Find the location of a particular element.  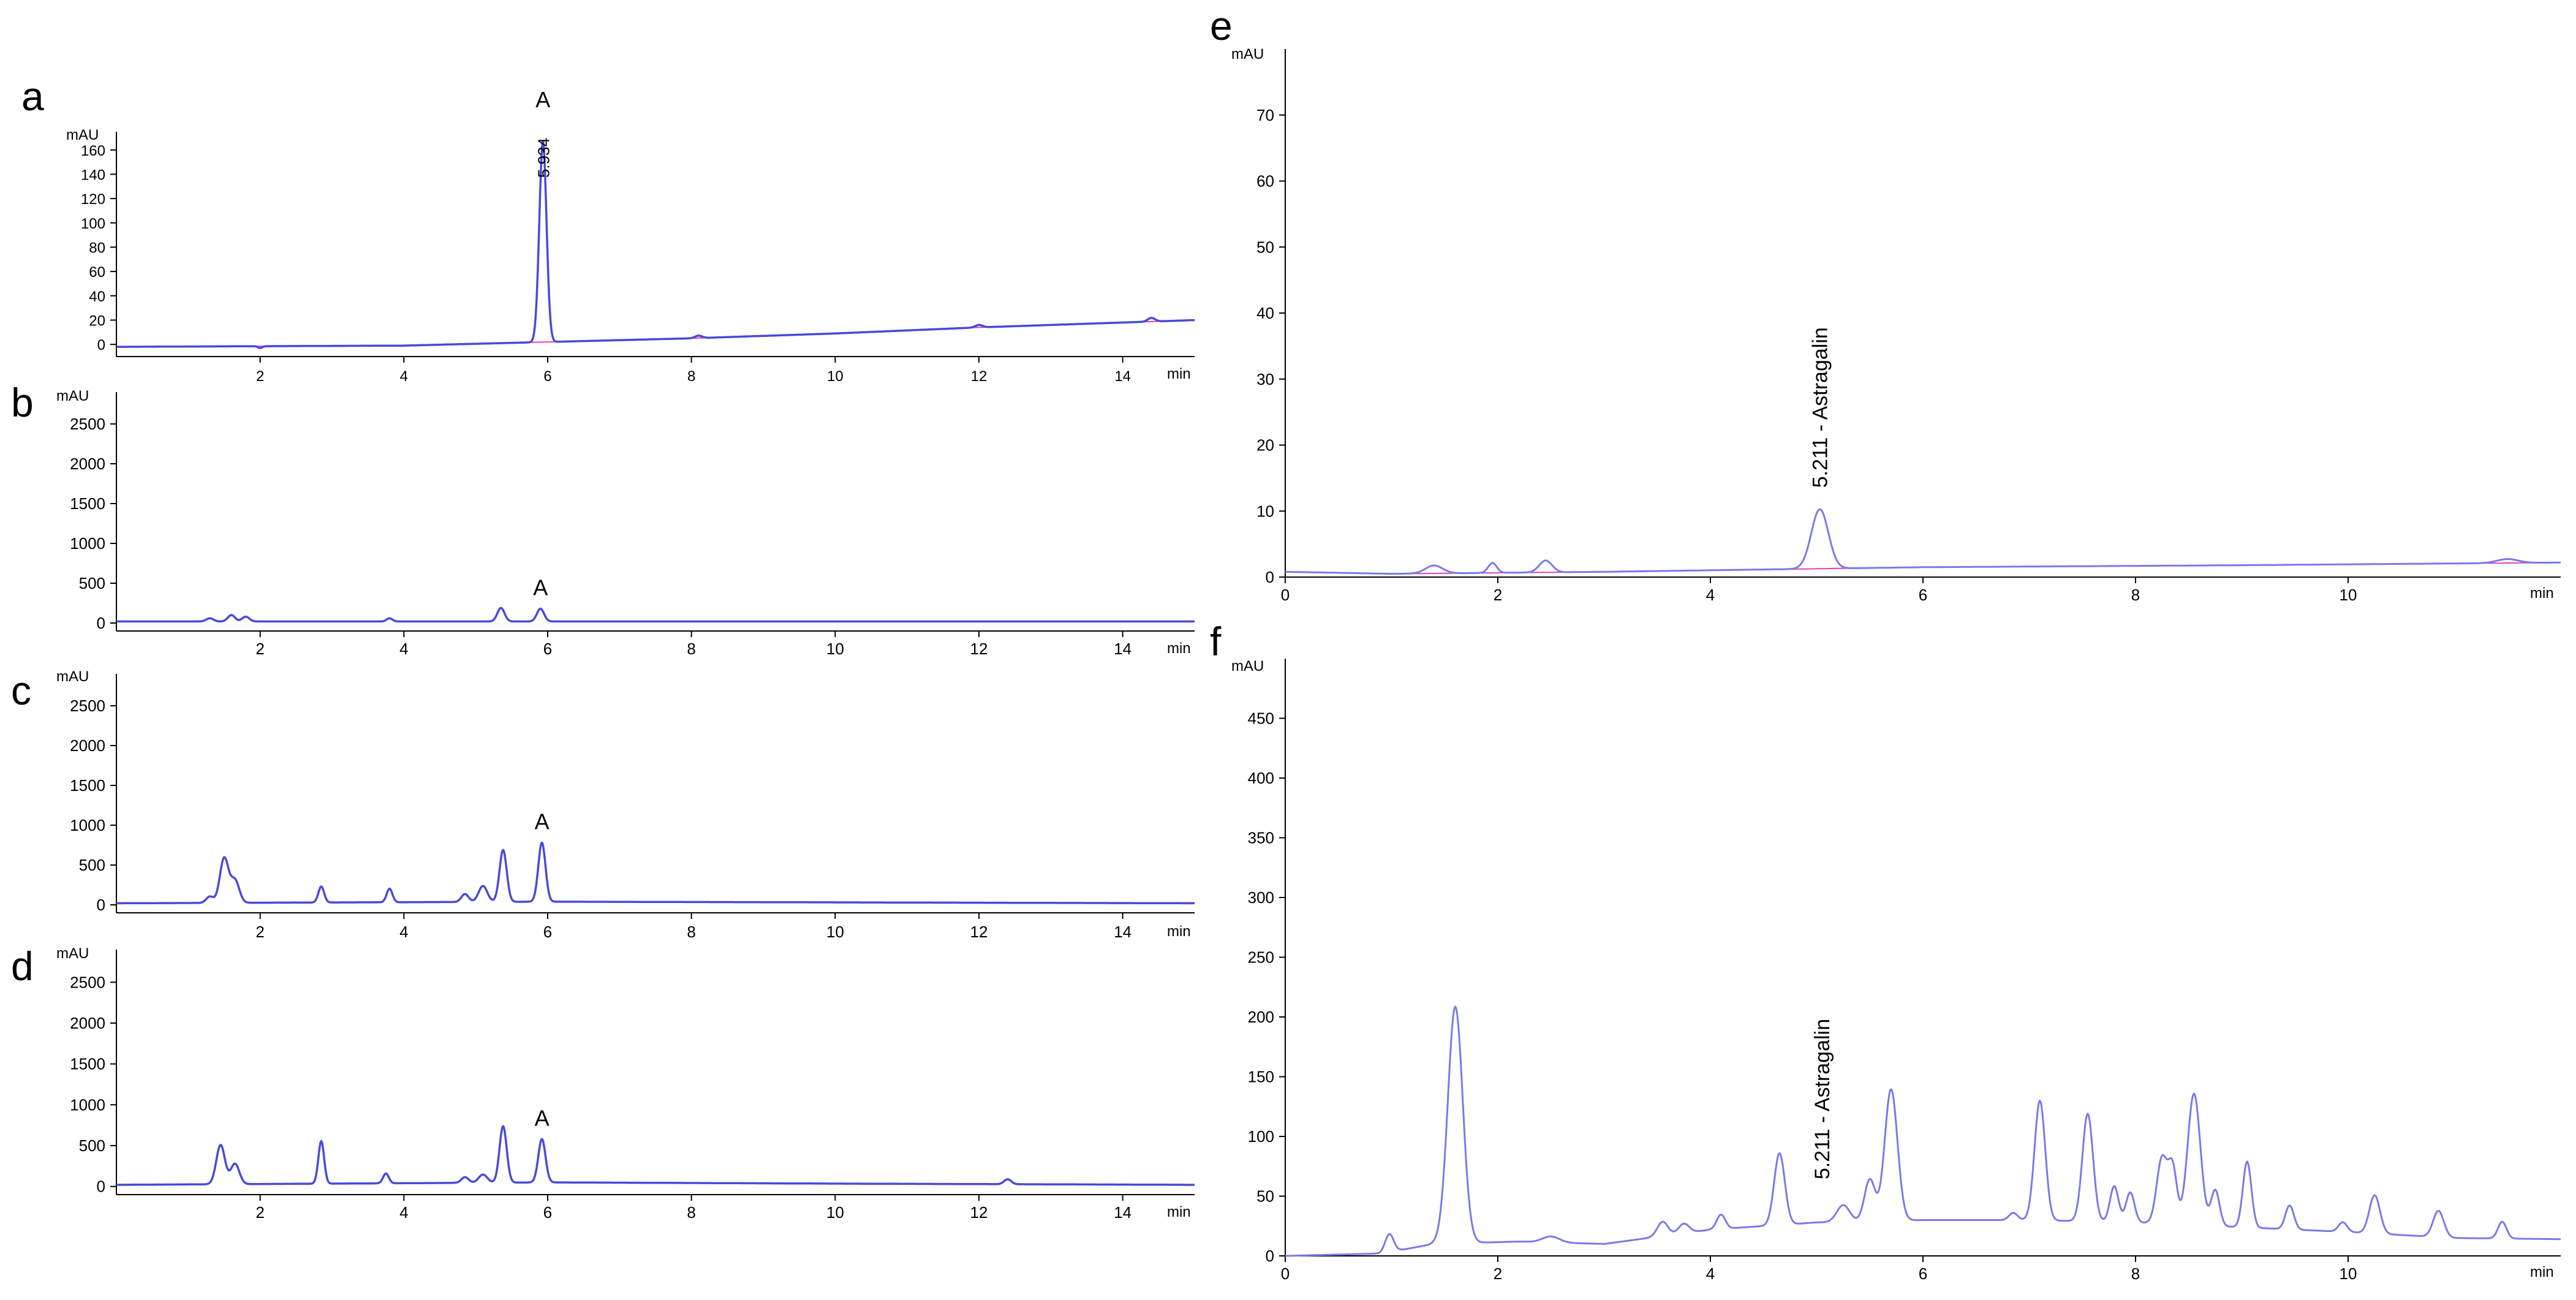

baseline-fit-line is located at coordinates (655, 333).